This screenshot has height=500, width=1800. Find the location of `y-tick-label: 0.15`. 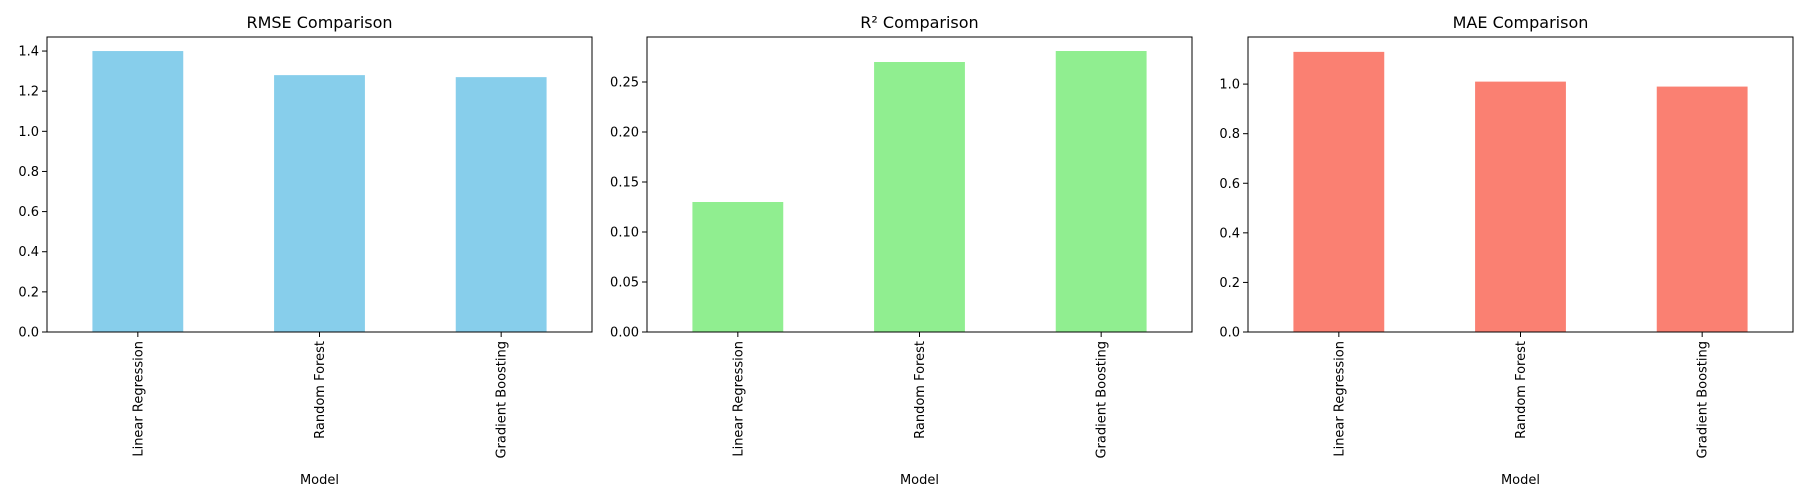

y-tick-label: 0.15 is located at coordinates (624, 183).